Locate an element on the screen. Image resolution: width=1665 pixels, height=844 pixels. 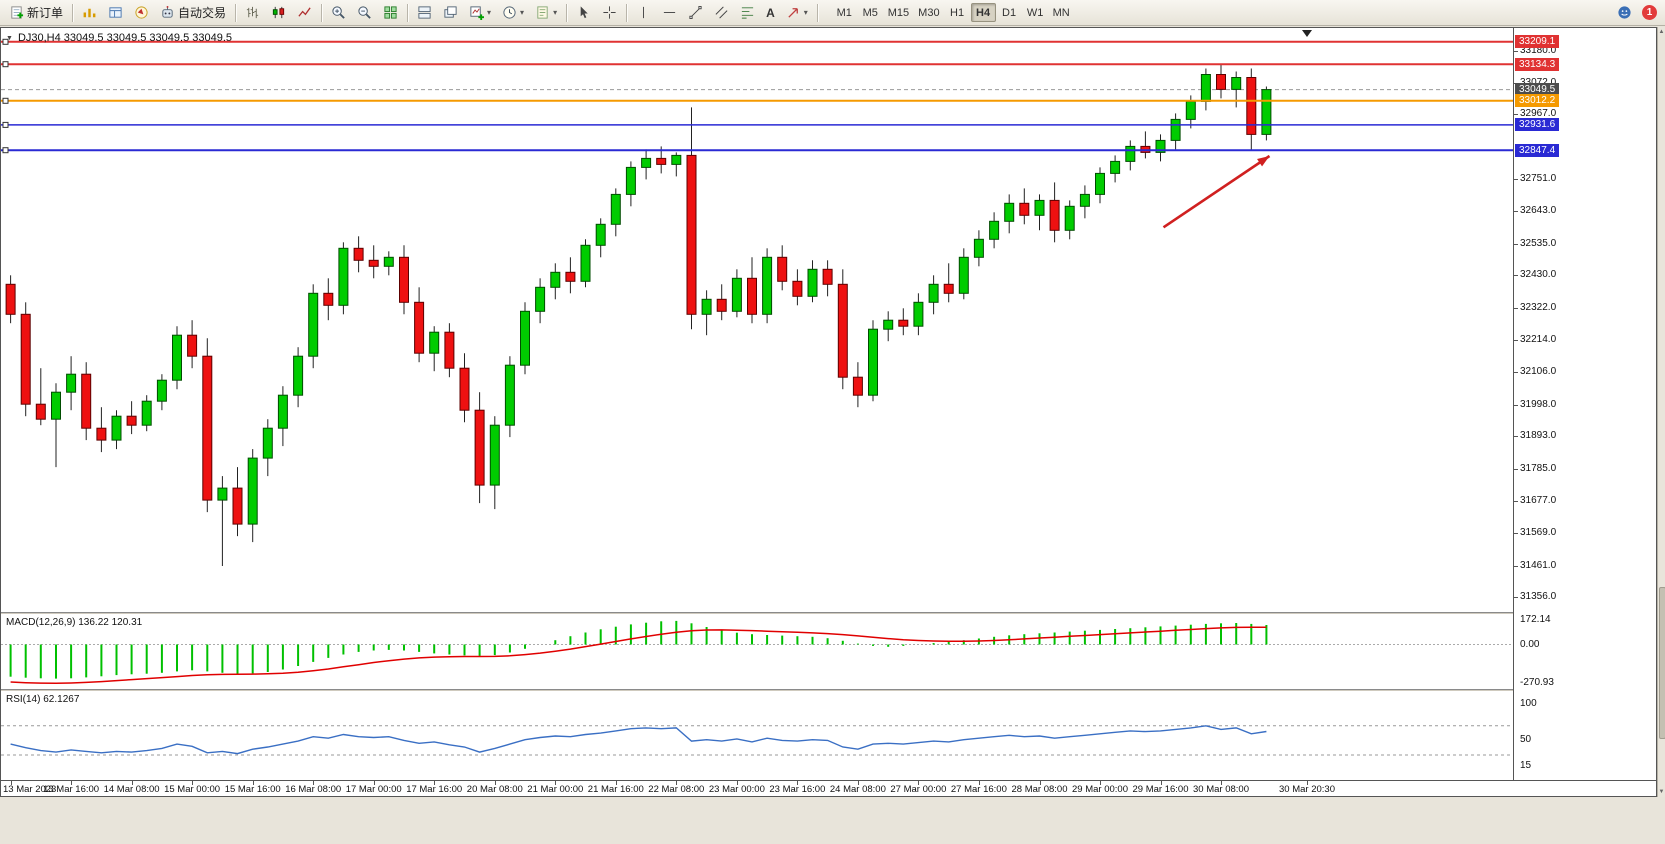
text-tool-icon: A is located at coordinates (770, 12).